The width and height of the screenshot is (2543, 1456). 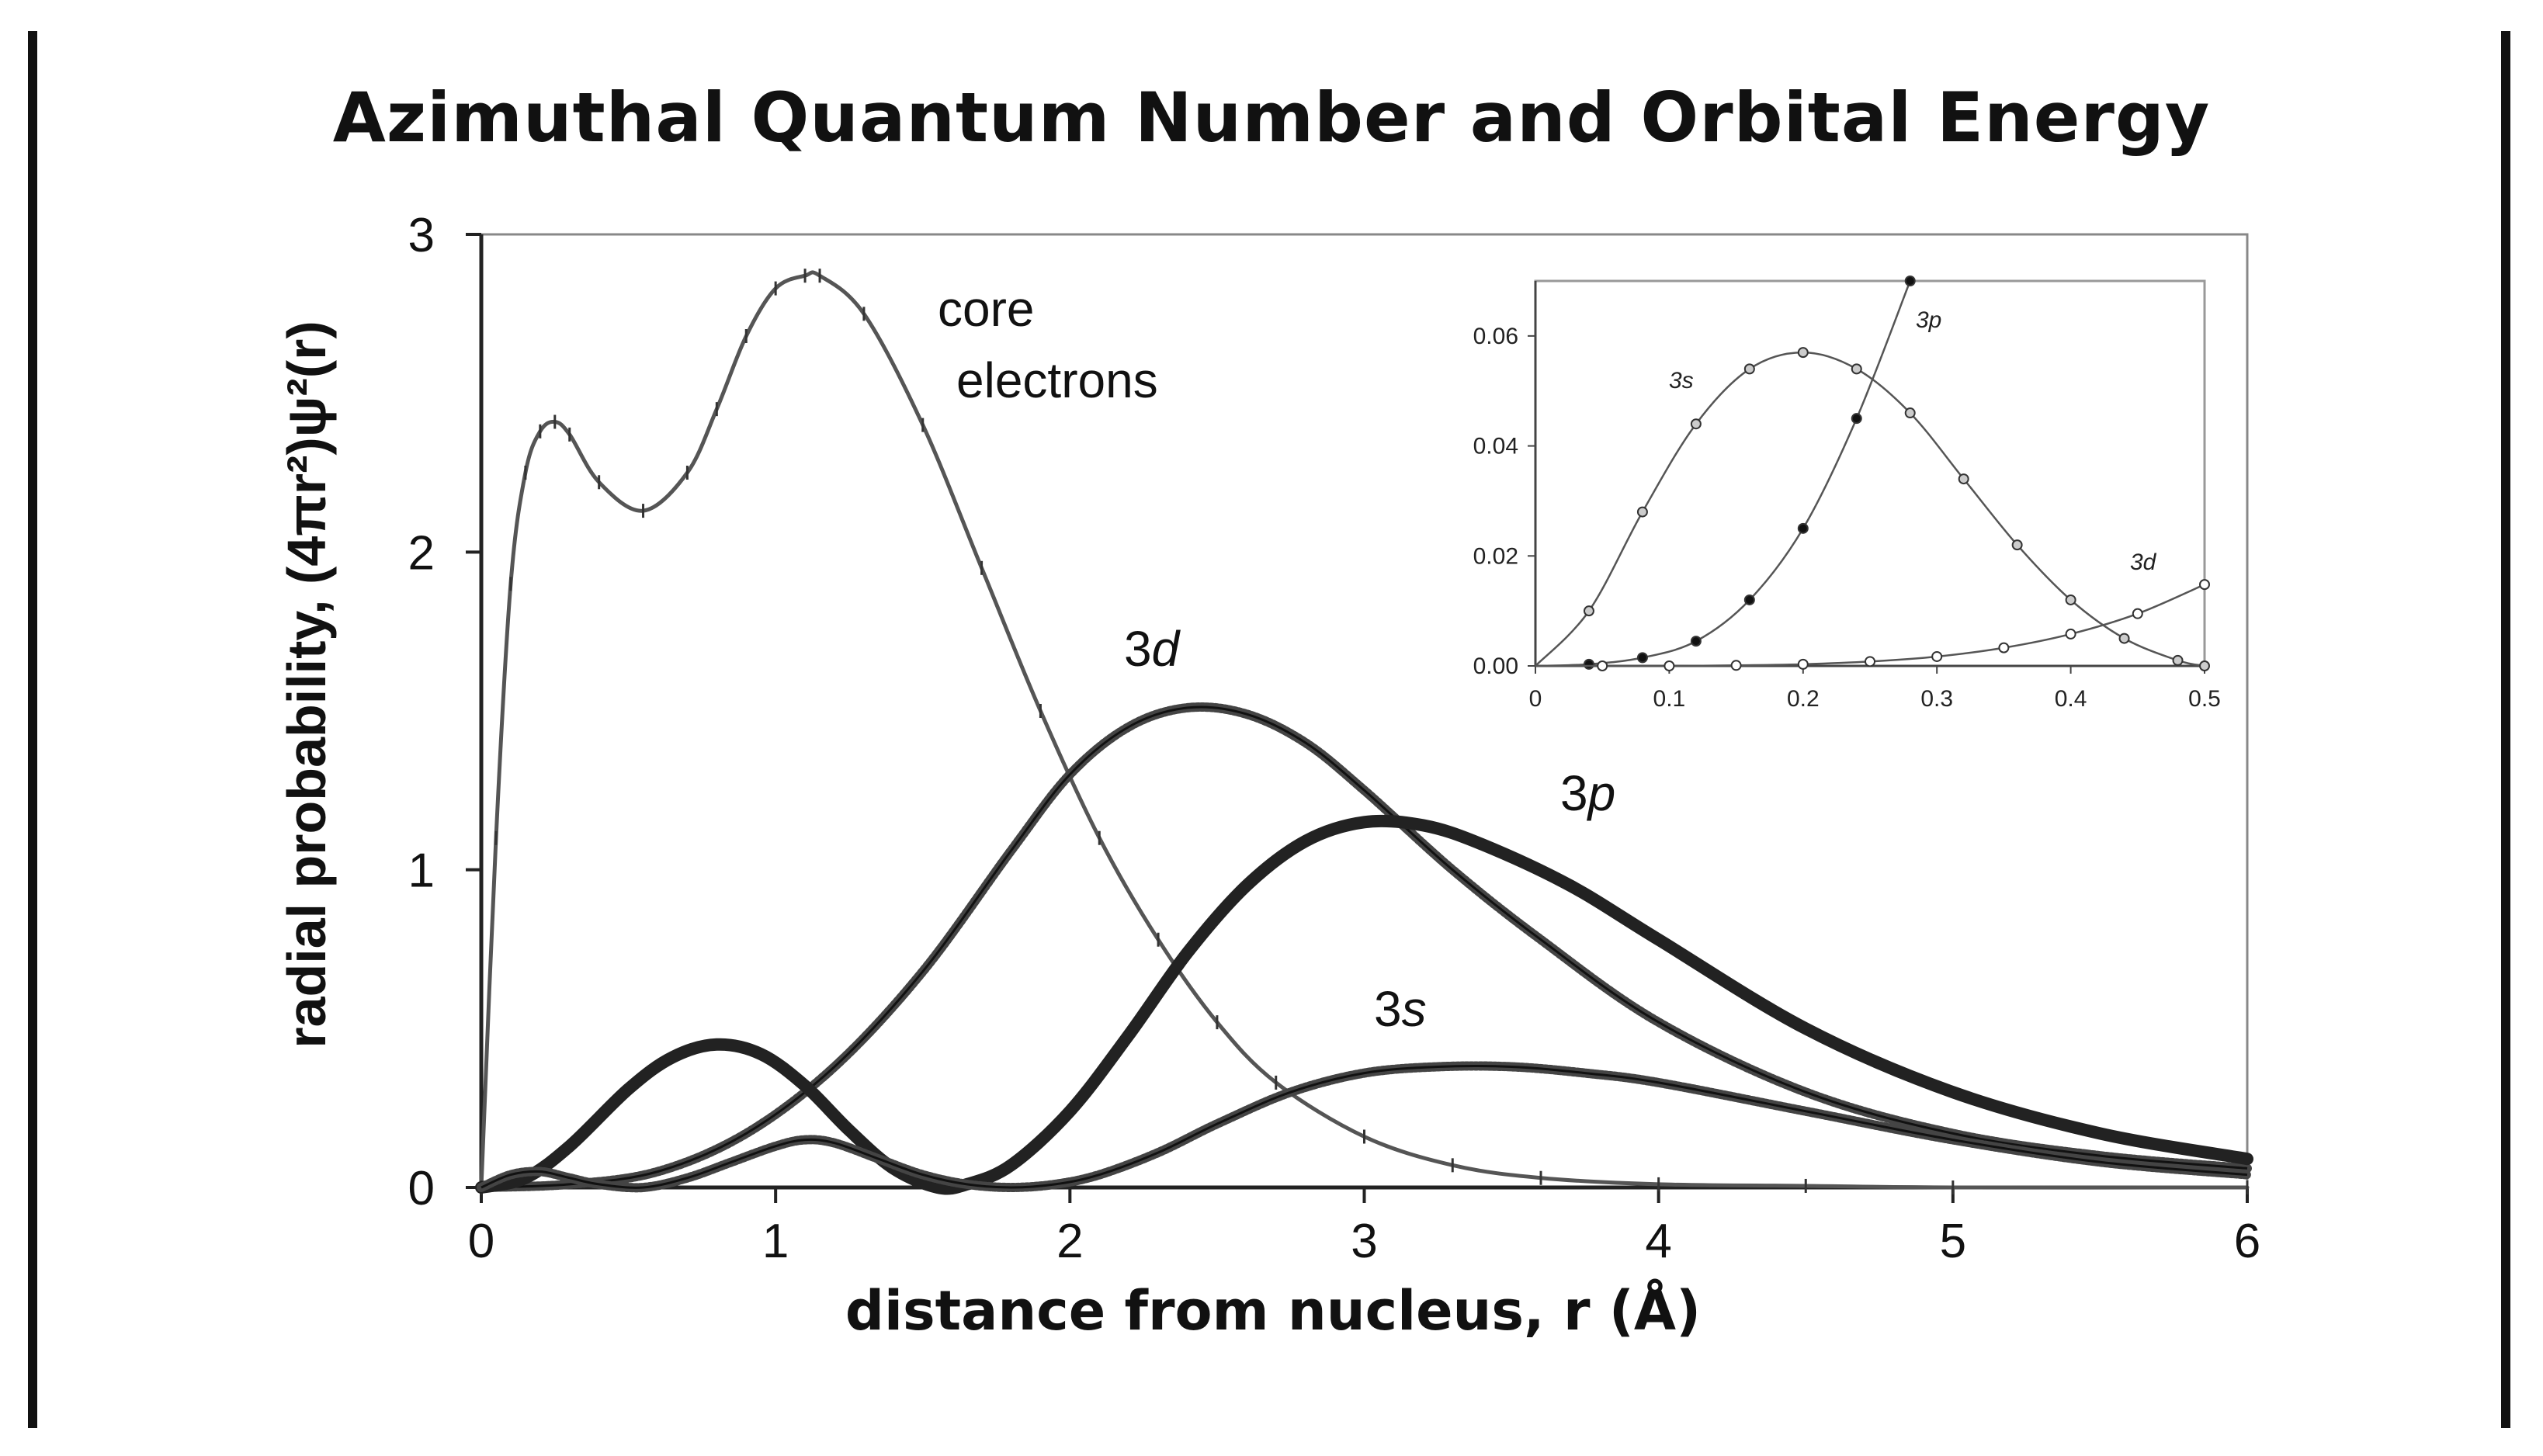 What do you see at coordinates (1414, 1009) in the screenshot?
I see `annotation-3s-l: s` at bounding box center [1414, 1009].